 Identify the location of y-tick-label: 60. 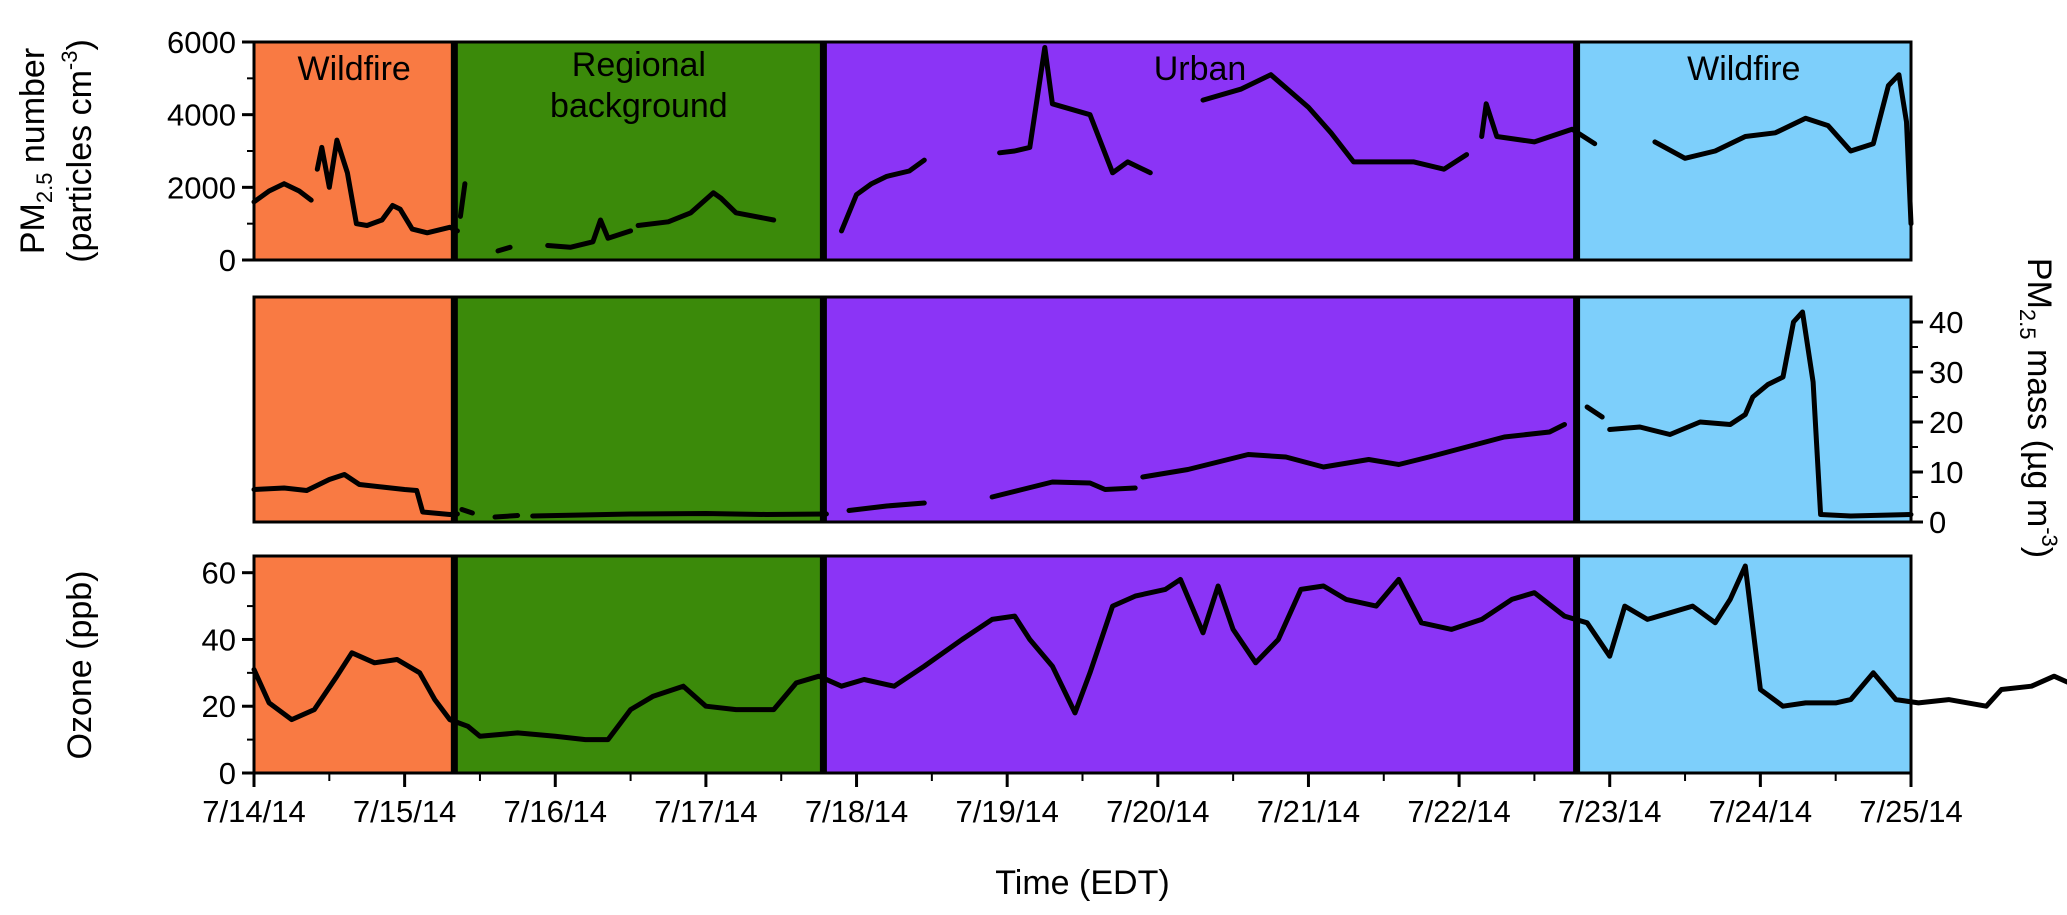
(219, 573).